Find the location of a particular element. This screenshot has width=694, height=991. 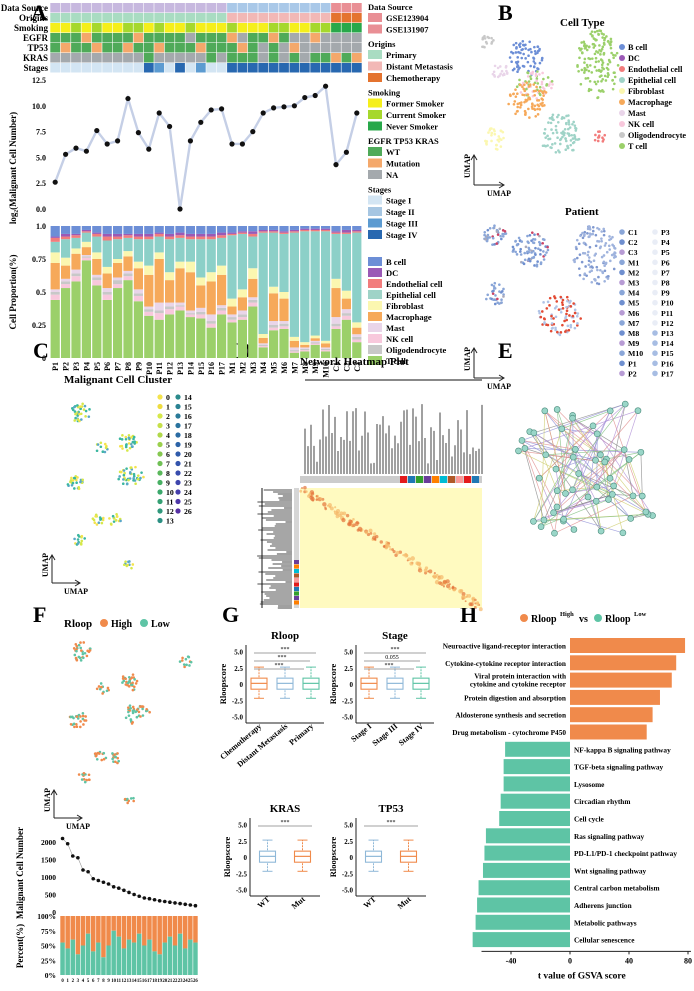

percent-bar-low is located at coordinates (73, 957).